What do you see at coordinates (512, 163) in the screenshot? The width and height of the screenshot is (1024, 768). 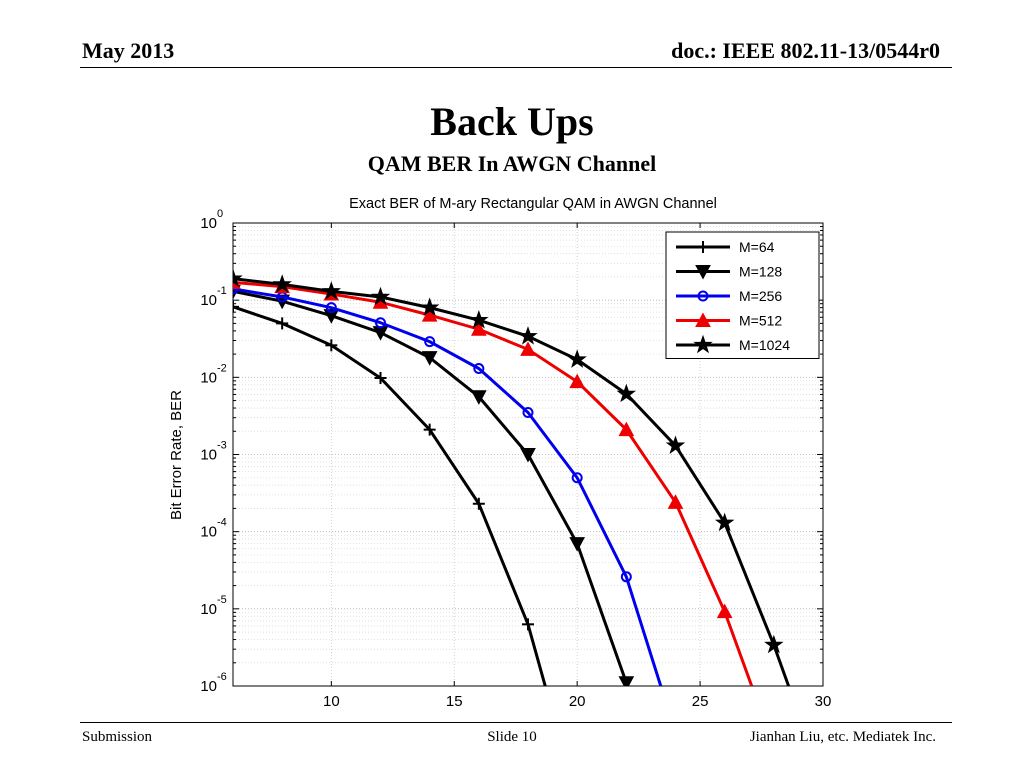 I see `slide-subtitle: QAM BER In AWGN Channel` at bounding box center [512, 163].